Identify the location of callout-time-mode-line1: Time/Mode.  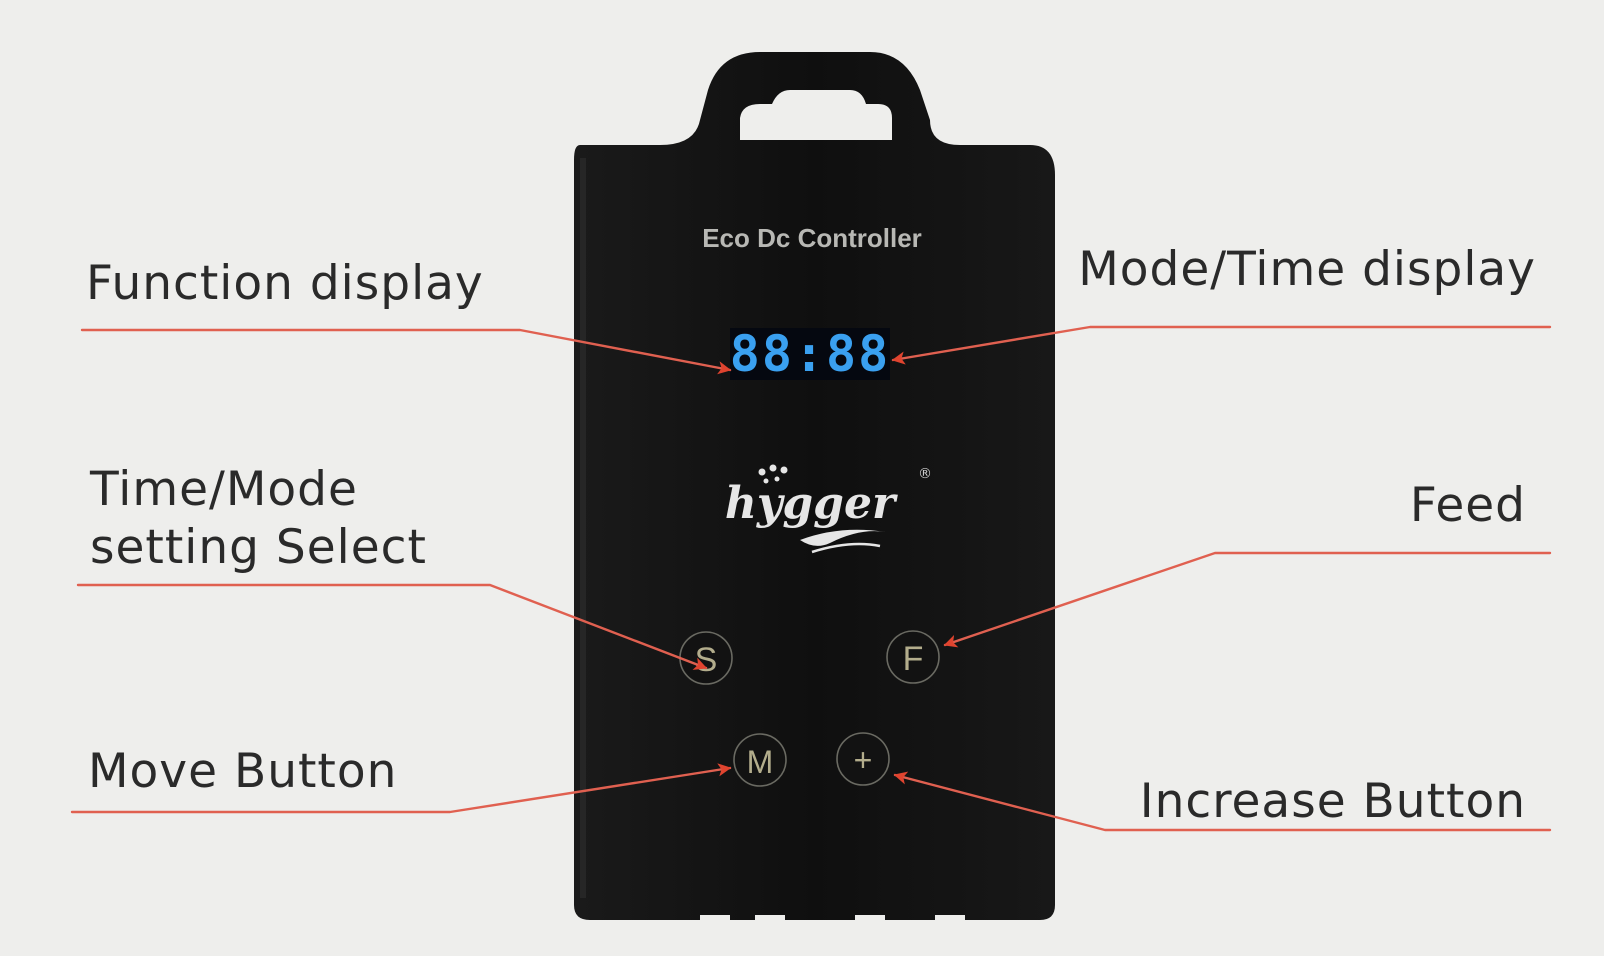
(224, 489).